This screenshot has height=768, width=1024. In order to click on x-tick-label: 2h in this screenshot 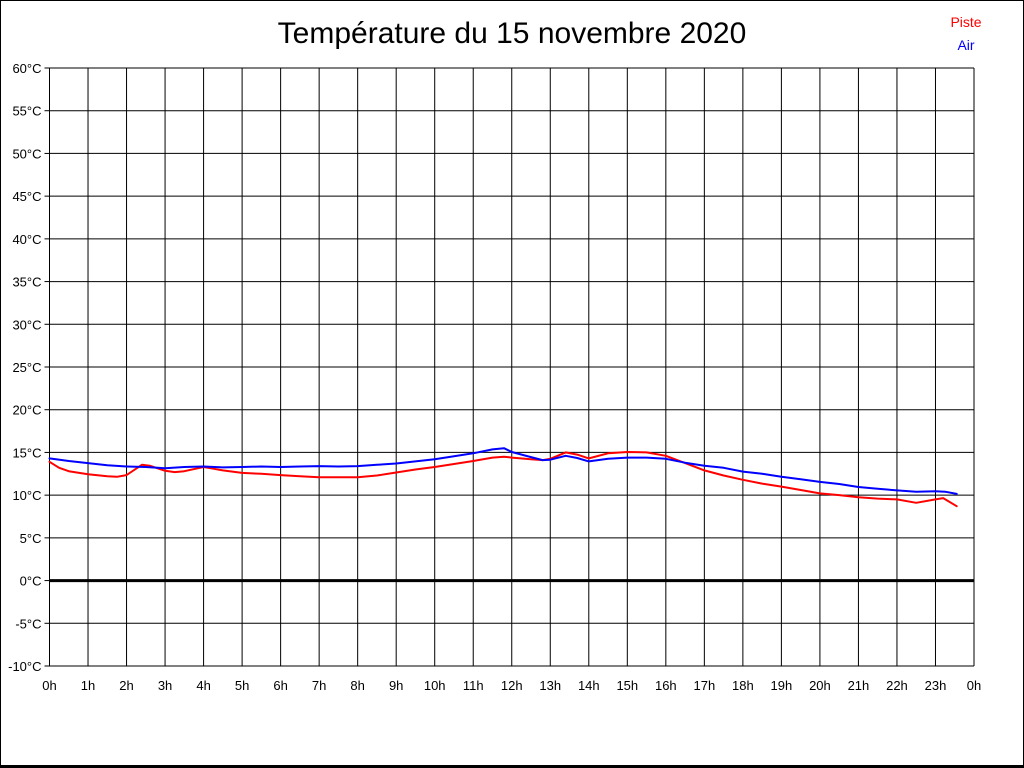, I will do `click(126, 685)`.